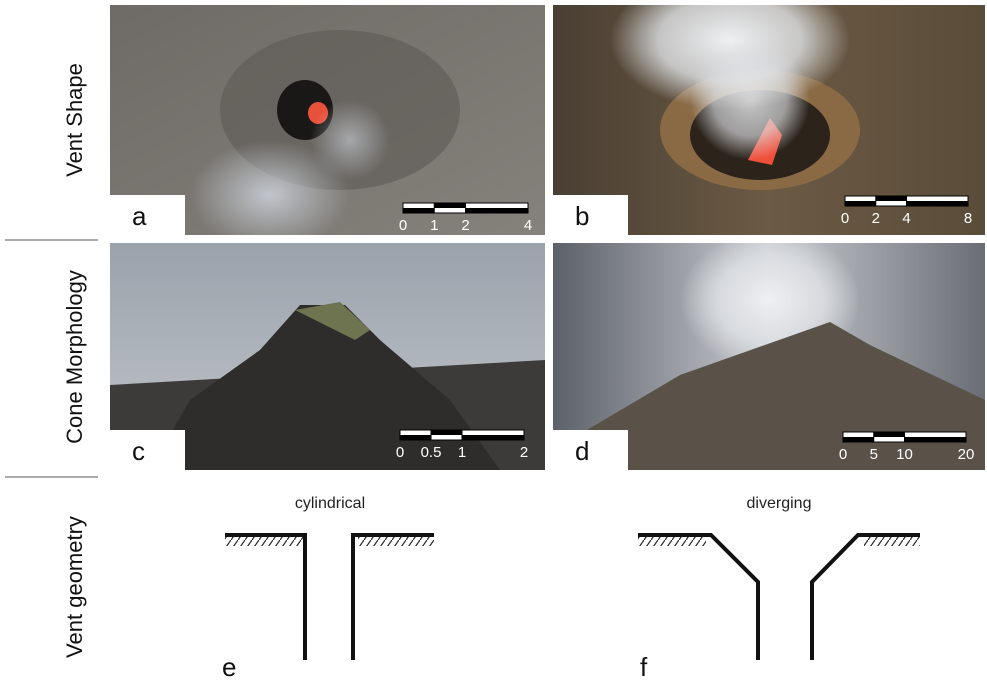 The width and height of the screenshot is (987, 694). Describe the element at coordinates (904, 454) in the screenshot. I see `scale-label: 10` at that location.